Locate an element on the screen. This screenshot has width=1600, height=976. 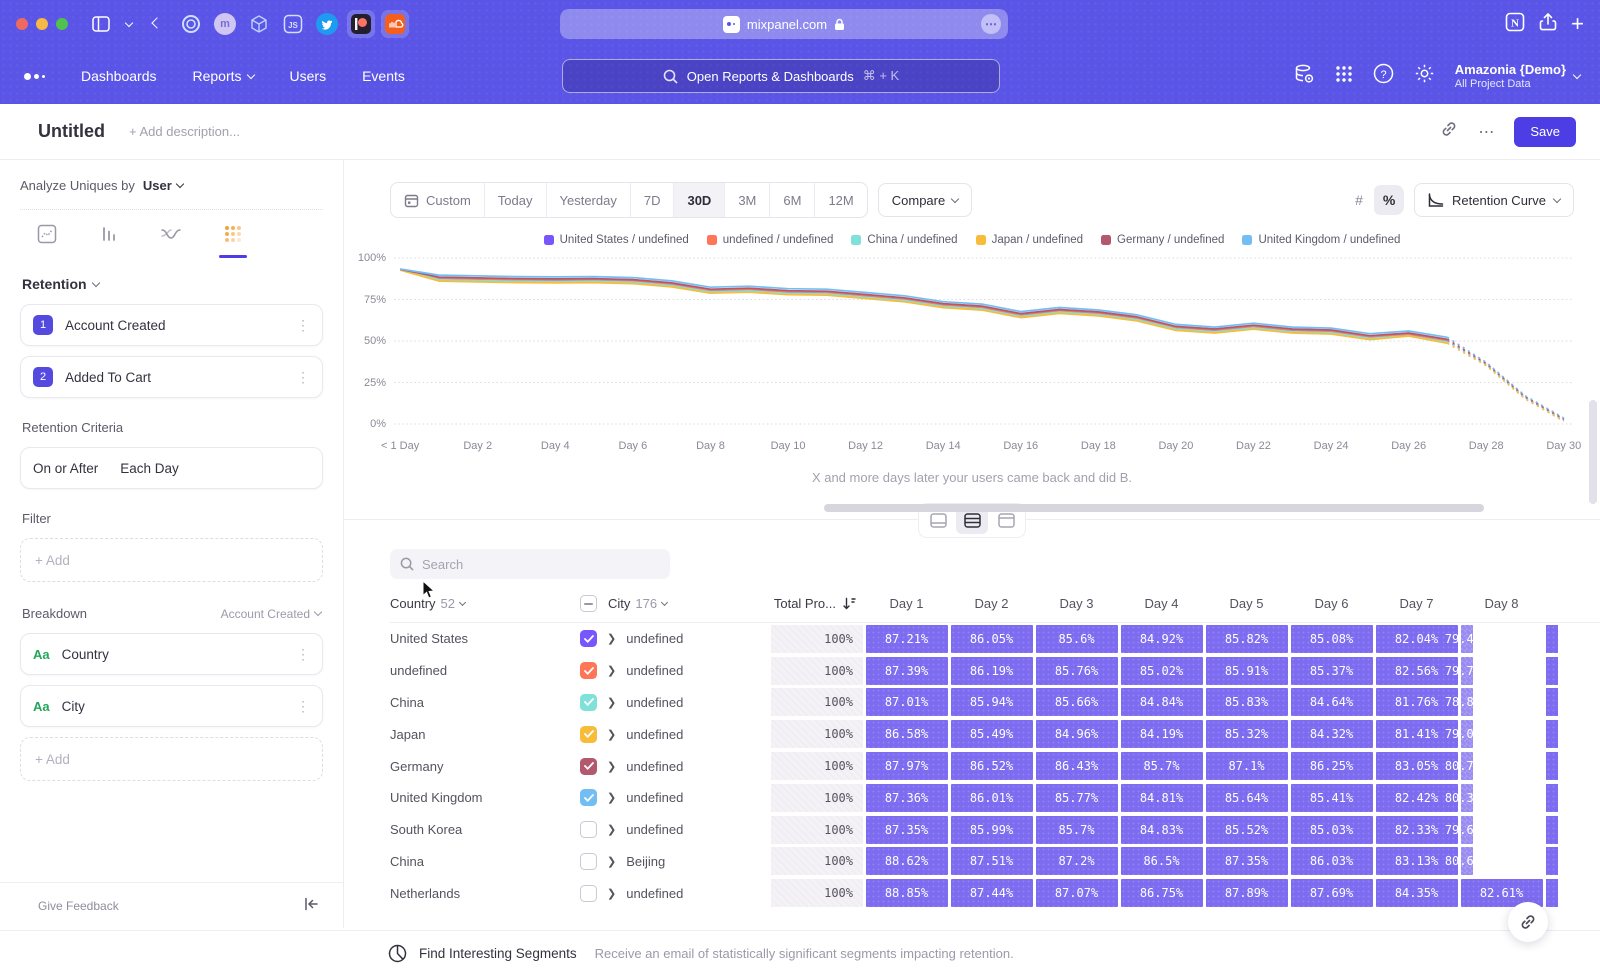
table-search is located at coordinates (530, 564).